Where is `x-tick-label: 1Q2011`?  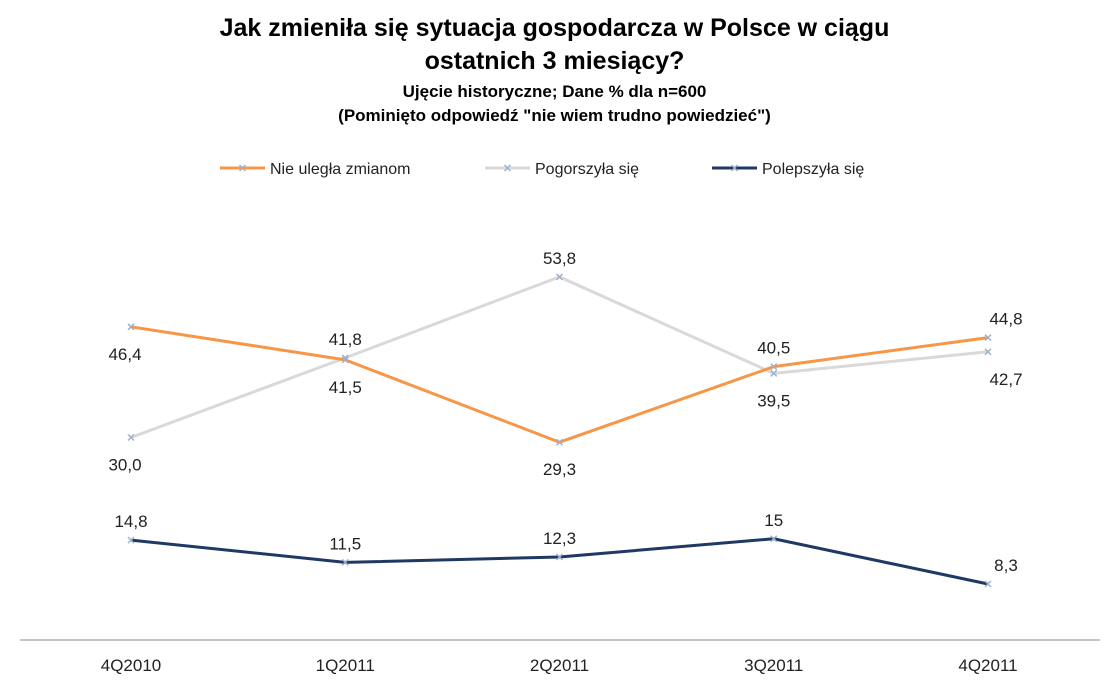
x-tick-label: 1Q2011 is located at coordinates (345, 665).